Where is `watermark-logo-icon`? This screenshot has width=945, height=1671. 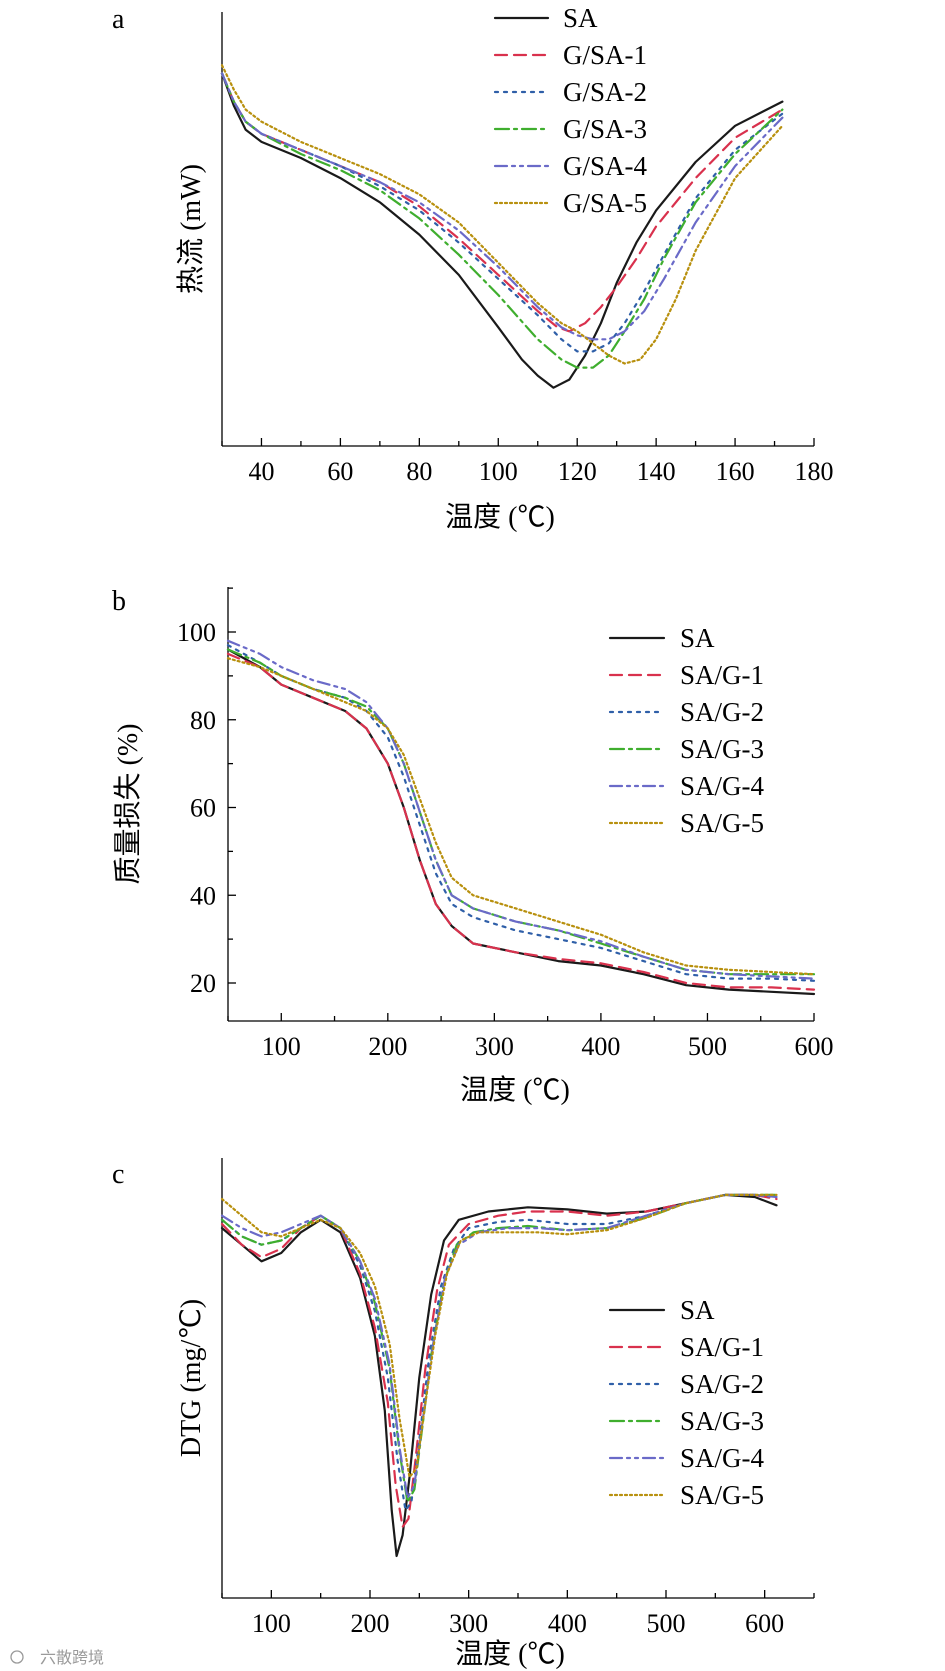
watermark-logo-icon is located at coordinates (17, 1657).